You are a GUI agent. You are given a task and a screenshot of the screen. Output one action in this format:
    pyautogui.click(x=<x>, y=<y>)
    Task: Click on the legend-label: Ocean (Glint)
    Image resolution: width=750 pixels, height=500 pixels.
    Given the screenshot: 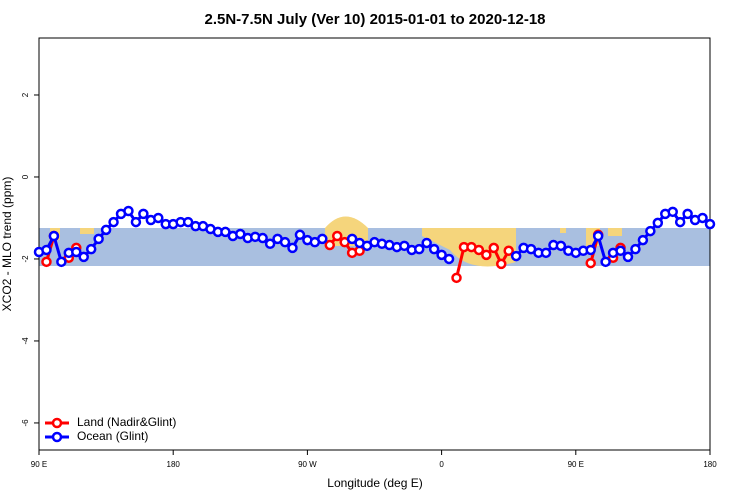 What is the action you would take?
    pyautogui.click(x=112, y=436)
    